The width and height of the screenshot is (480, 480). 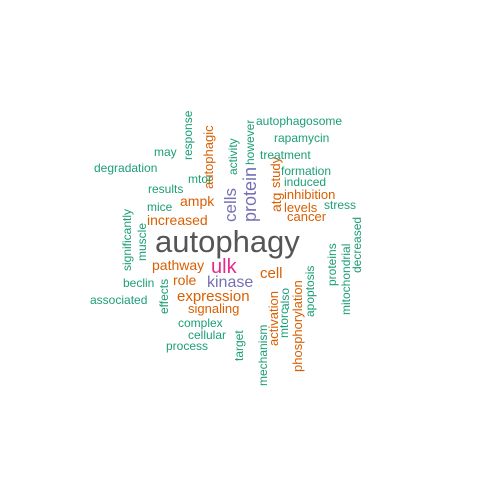 I want to click on word-rapamycin: rapamycin, so click(x=301, y=138).